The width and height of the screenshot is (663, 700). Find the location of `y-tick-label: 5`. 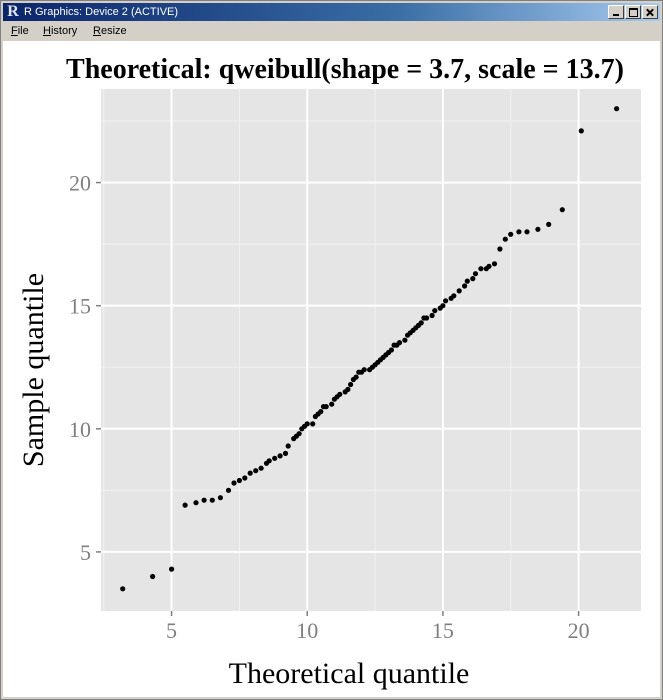

y-tick-label: 5 is located at coordinates (85, 552).